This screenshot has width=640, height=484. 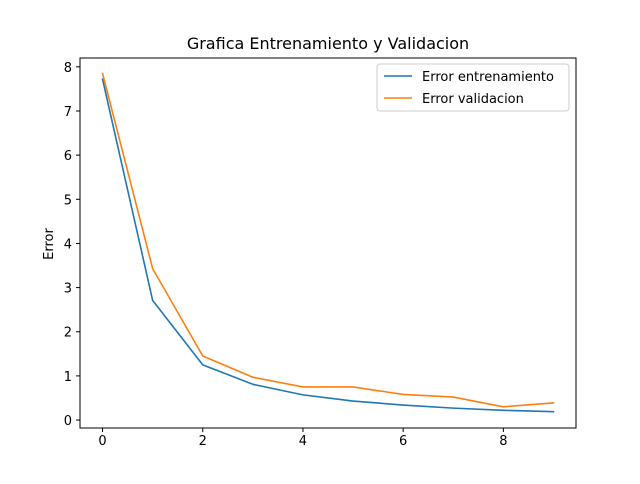 I want to click on x-axis-ticks: 0 2 4 6 8, so click(x=302, y=438).